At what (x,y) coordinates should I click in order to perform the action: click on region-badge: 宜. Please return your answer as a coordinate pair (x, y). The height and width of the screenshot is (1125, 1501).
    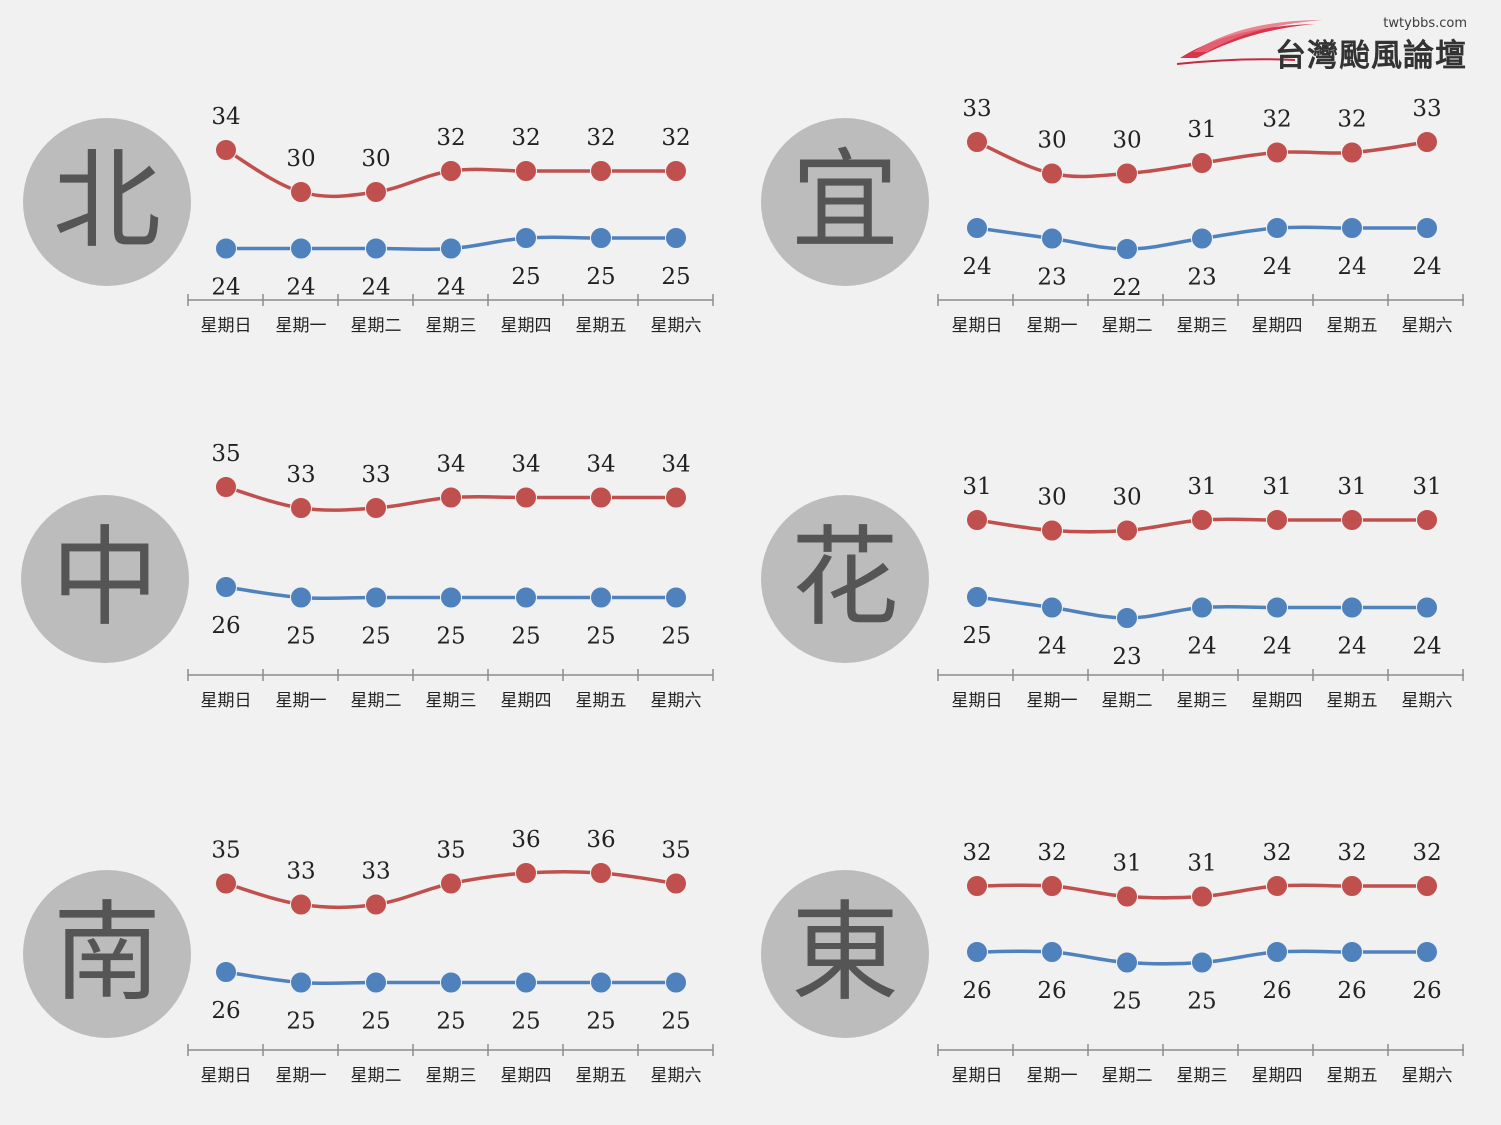
    Looking at the image, I should click on (845, 202).